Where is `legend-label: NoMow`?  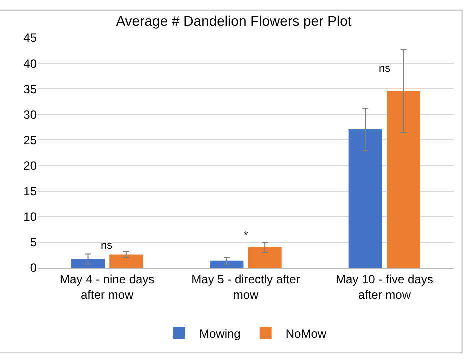 legend-label: NoMow is located at coordinates (306, 333).